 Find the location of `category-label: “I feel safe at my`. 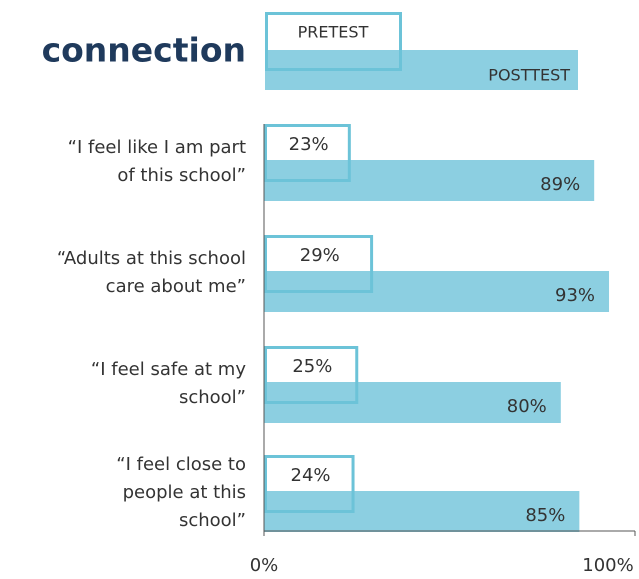

category-label: “I feel safe at my is located at coordinates (168, 369).